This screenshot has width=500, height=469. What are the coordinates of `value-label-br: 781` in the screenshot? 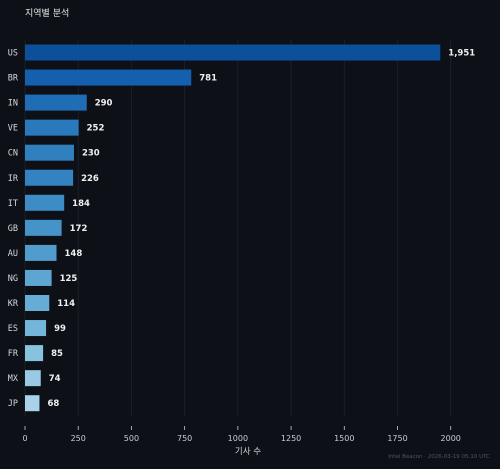 It's located at (208, 79).